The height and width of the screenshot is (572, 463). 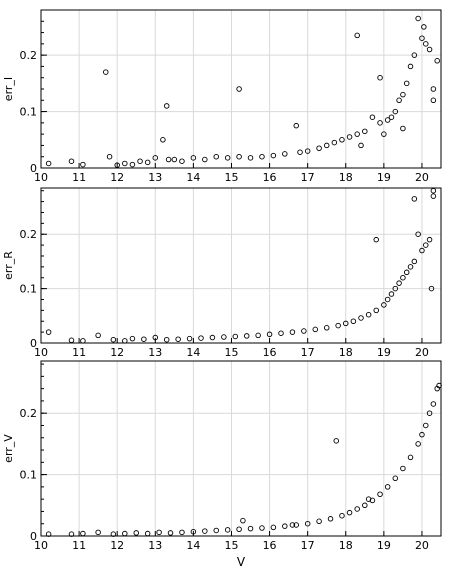 I want to click on x-tick-label: 19, so click(x=384, y=545).